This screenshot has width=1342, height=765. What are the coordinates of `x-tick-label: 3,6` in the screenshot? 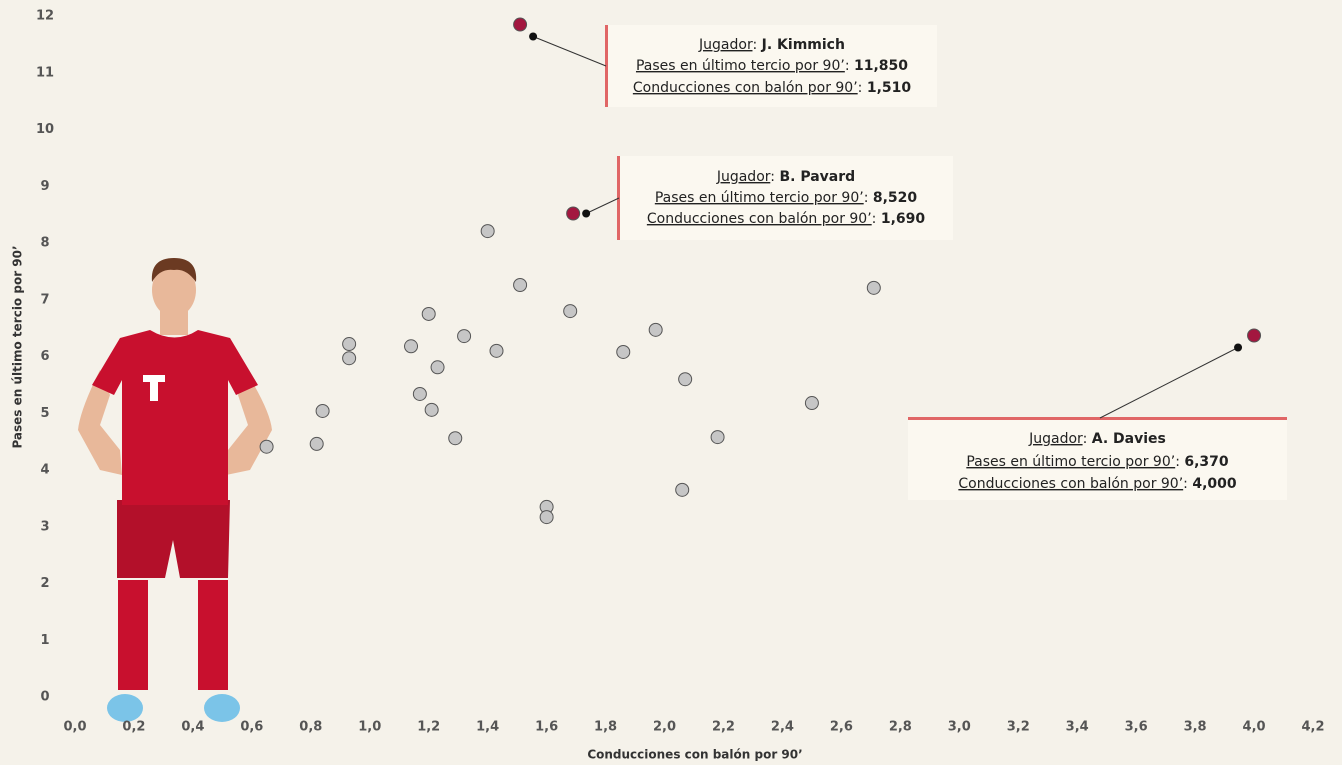 It's located at (1136, 727).